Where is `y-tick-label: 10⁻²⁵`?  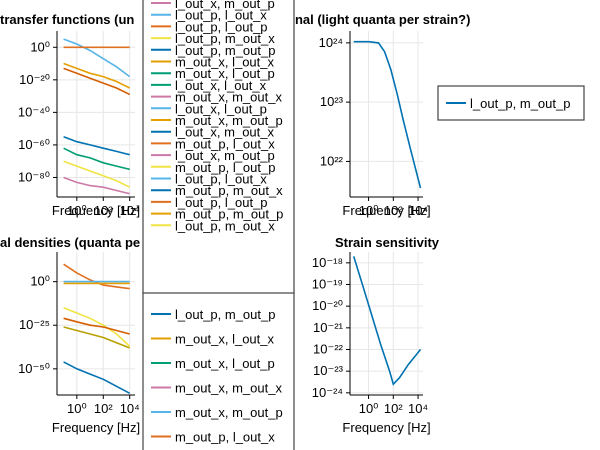 y-tick-label: 10⁻²⁵ is located at coordinates (34, 324).